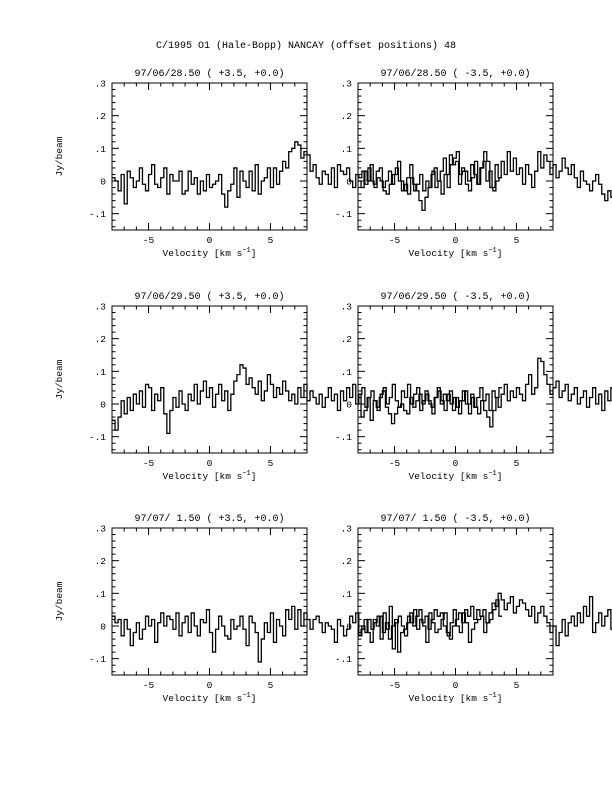  What do you see at coordinates (209, 519) in the screenshot?
I see `panel-title: 97/07/ 1.50 ( +3.5, +0.0)` at bounding box center [209, 519].